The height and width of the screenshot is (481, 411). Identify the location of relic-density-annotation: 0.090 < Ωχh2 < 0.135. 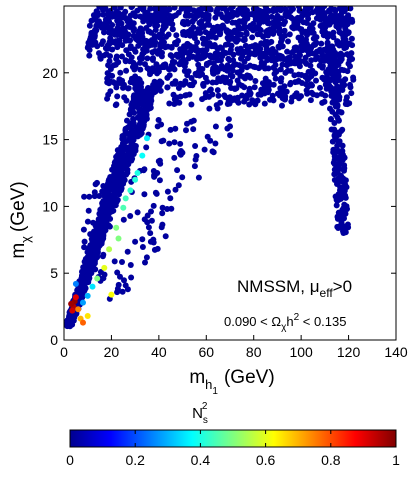
(285, 322).